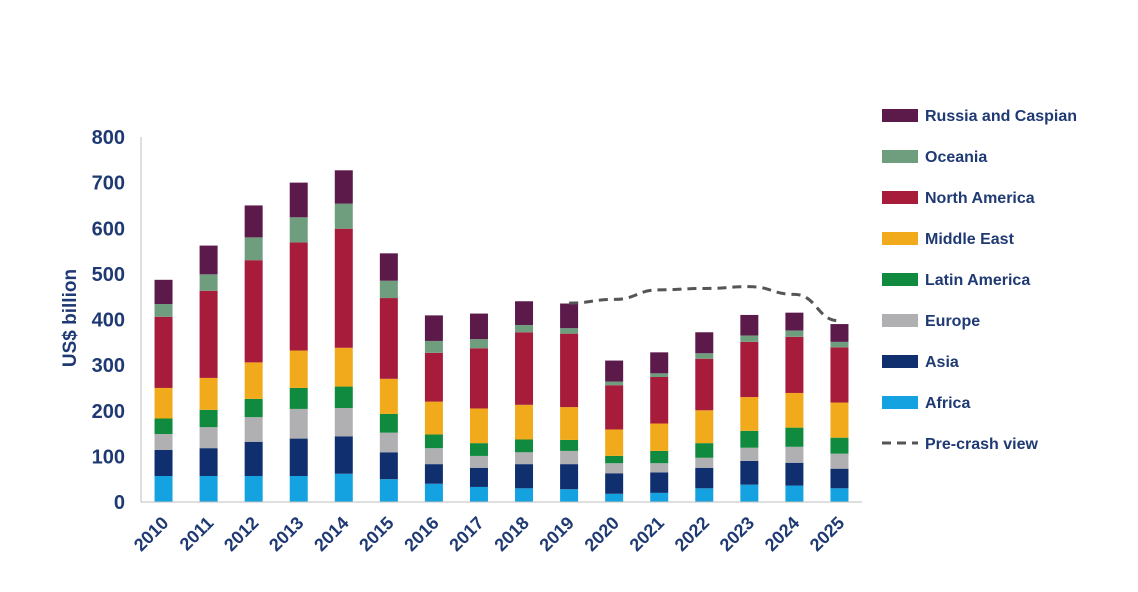 Image resolution: width=1138 pixels, height=592 pixels. Describe the element at coordinates (602, 534) in the screenshot. I see `x-tick-label: 2020` at that location.